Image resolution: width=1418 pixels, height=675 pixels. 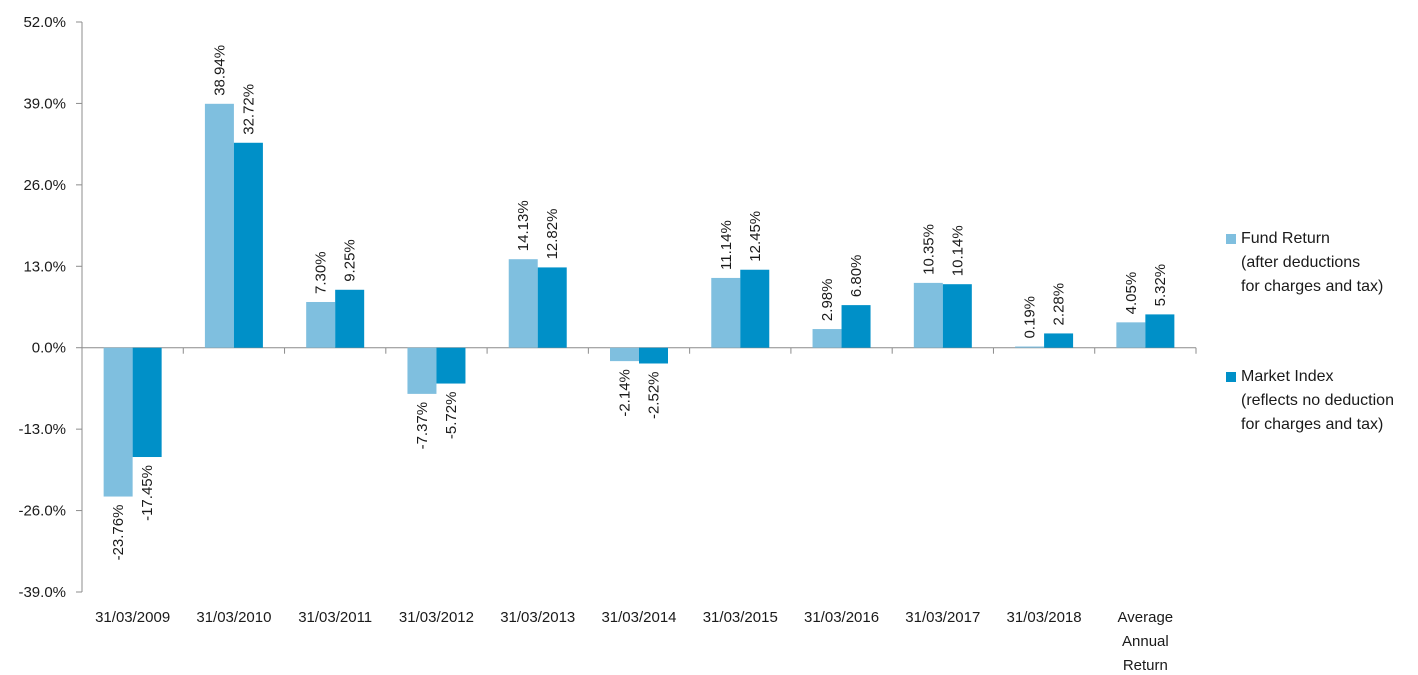 What do you see at coordinates (44, 185) in the screenshot?
I see `y-tick-label: 26.0%` at bounding box center [44, 185].